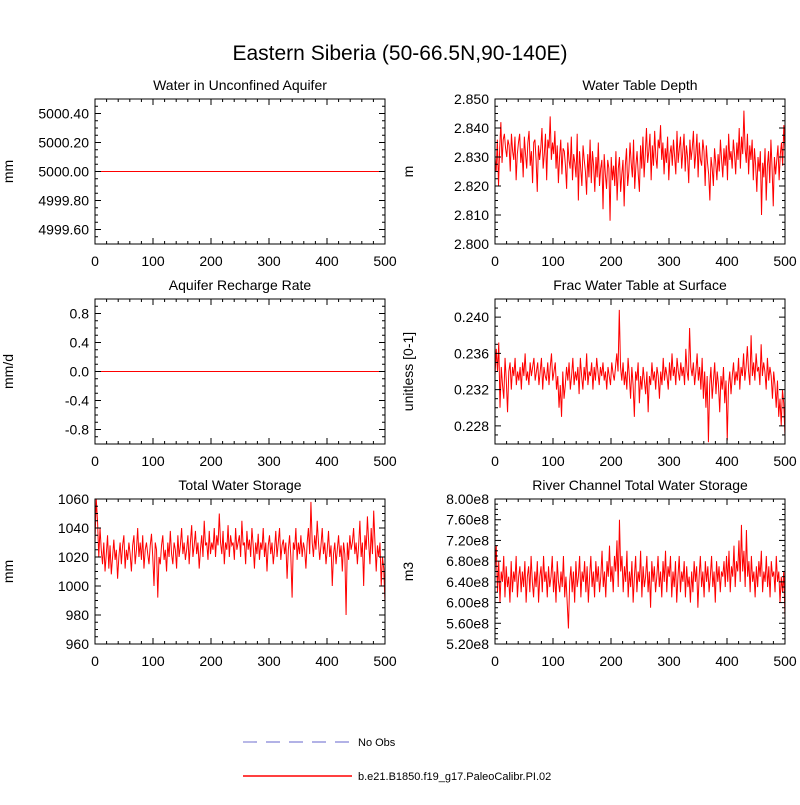 This screenshot has height=805, width=800. I want to click on y-tick-label: -0.8, so click(77, 430).